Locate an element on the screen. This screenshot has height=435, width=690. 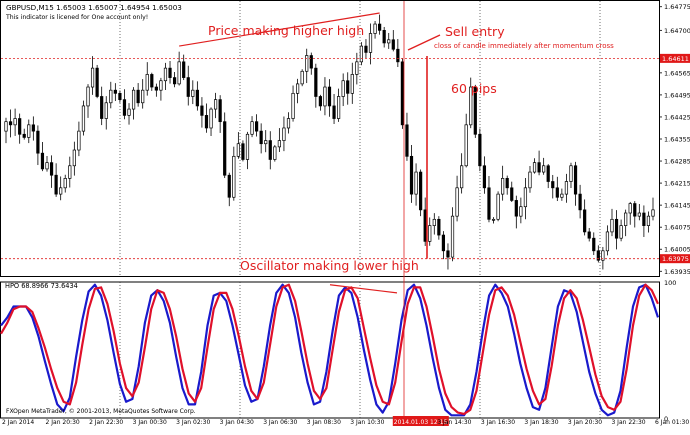
time-tick-label-13: 3 Jan 20:30 is located at coordinates (585, 422).